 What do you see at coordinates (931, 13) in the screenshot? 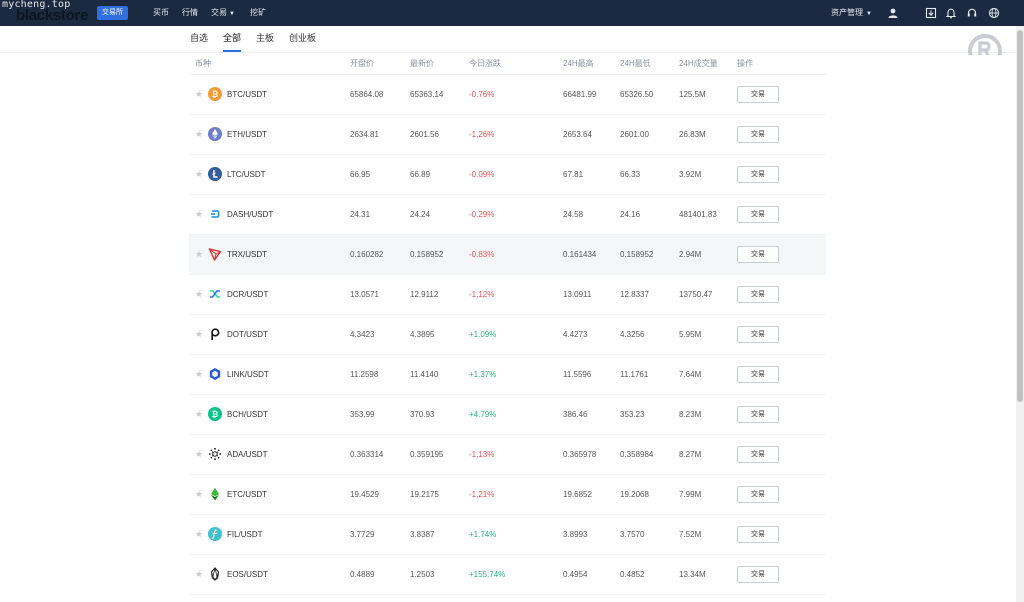
I see `download-icon` at bounding box center [931, 13].